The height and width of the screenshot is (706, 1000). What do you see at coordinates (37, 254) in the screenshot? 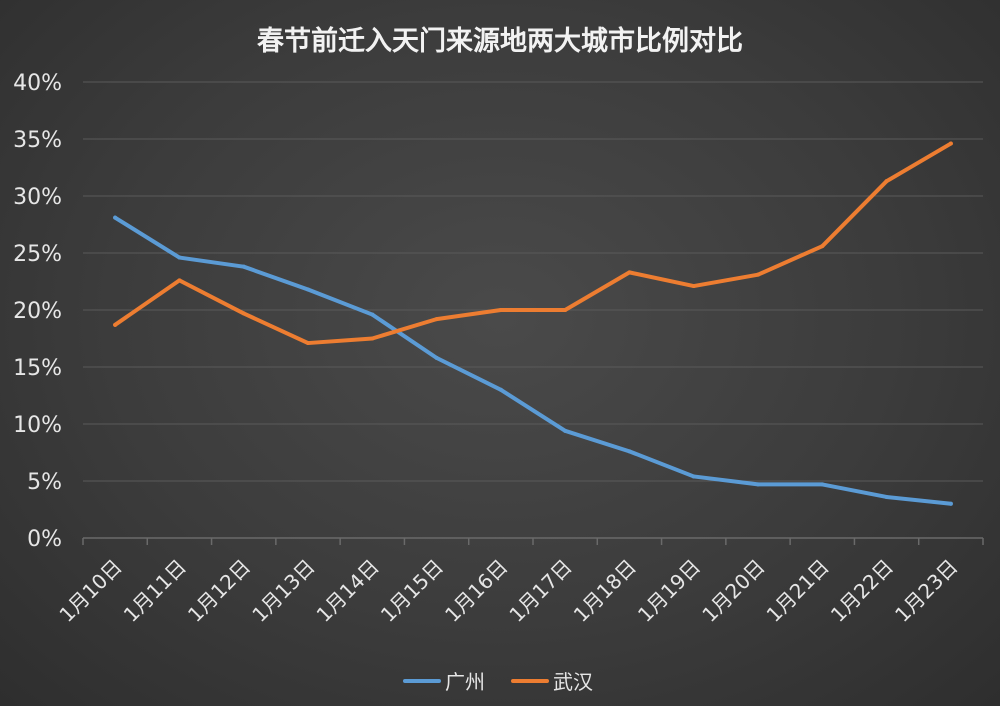
I see `y-tick-label: 25%` at bounding box center [37, 254].